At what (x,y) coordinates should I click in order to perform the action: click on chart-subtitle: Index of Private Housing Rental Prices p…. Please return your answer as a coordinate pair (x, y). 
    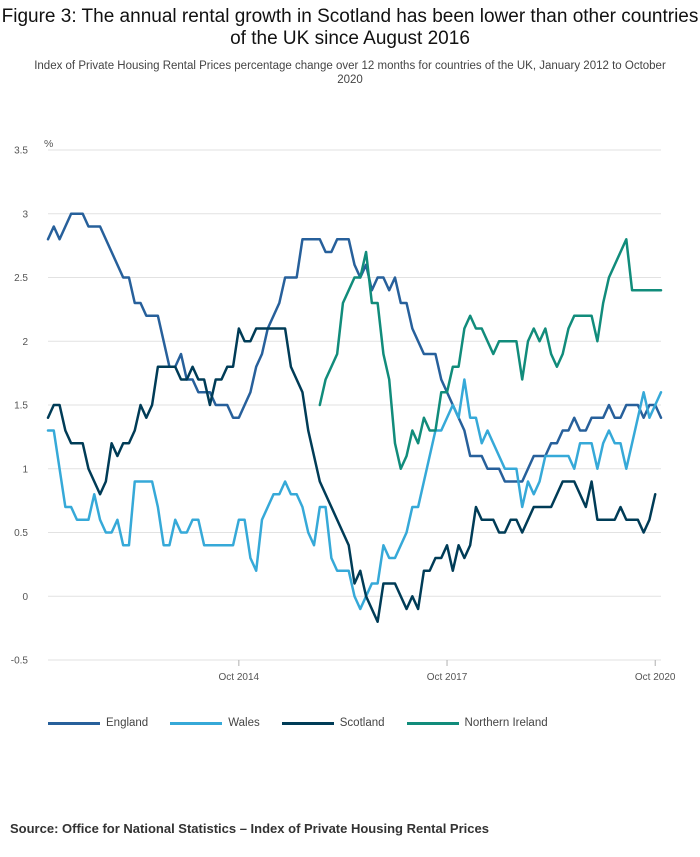
    Looking at the image, I should click on (350, 73).